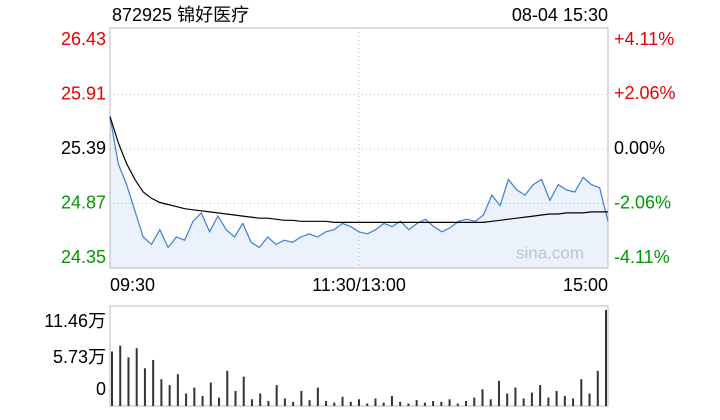  Describe the element at coordinates (359, 285) in the screenshot. I see `x-tick-label: 11:30/13:00` at that location.